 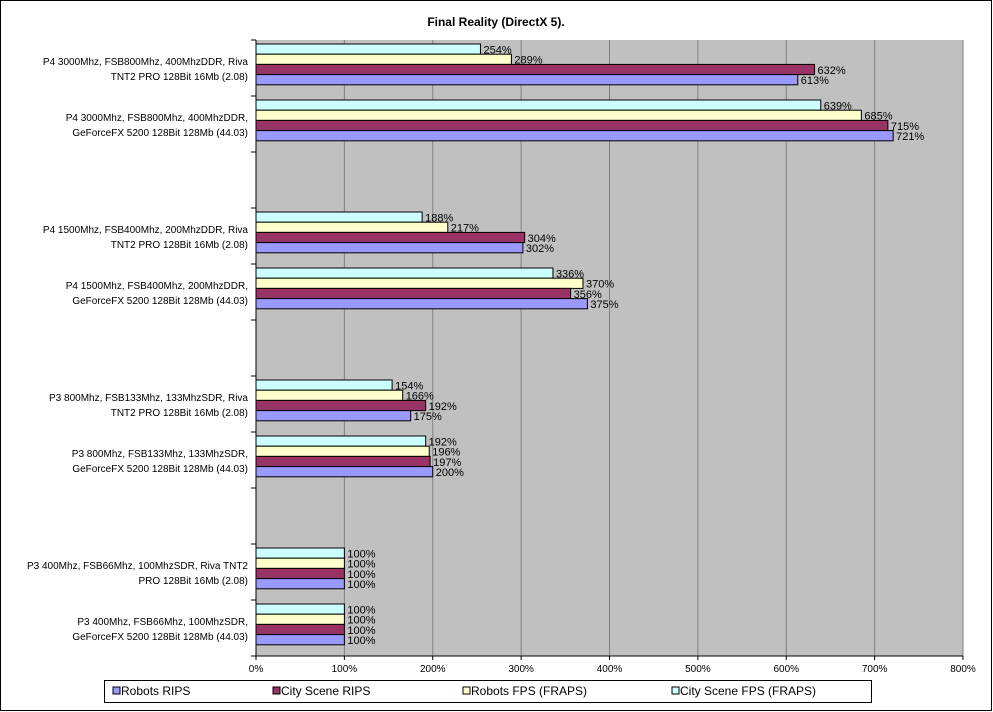 What do you see at coordinates (542, 239) in the screenshot?
I see `data-label: 304%` at bounding box center [542, 239].